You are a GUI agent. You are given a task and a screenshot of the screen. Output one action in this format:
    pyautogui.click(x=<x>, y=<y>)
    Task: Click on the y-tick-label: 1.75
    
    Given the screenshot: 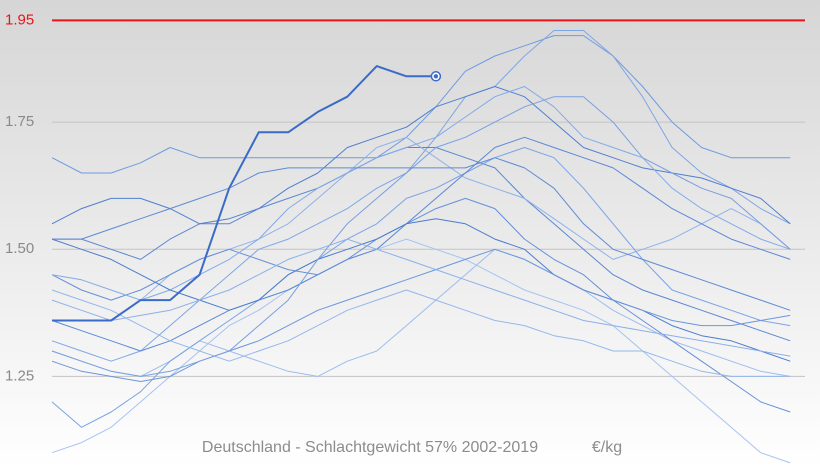 What is the action you would take?
    pyautogui.click(x=19, y=121)
    